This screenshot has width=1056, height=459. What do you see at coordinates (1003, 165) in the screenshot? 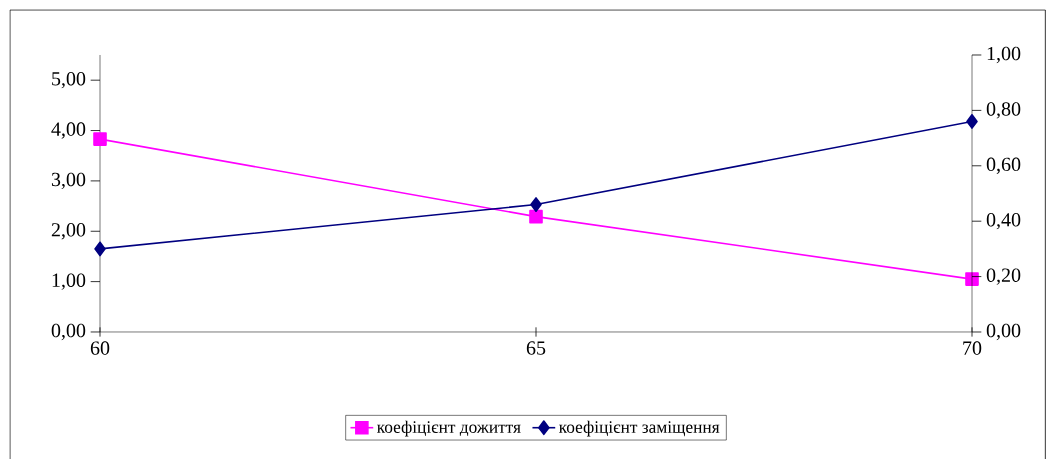
I see `y2-tick-label: 0,60` at bounding box center [1003, 165].